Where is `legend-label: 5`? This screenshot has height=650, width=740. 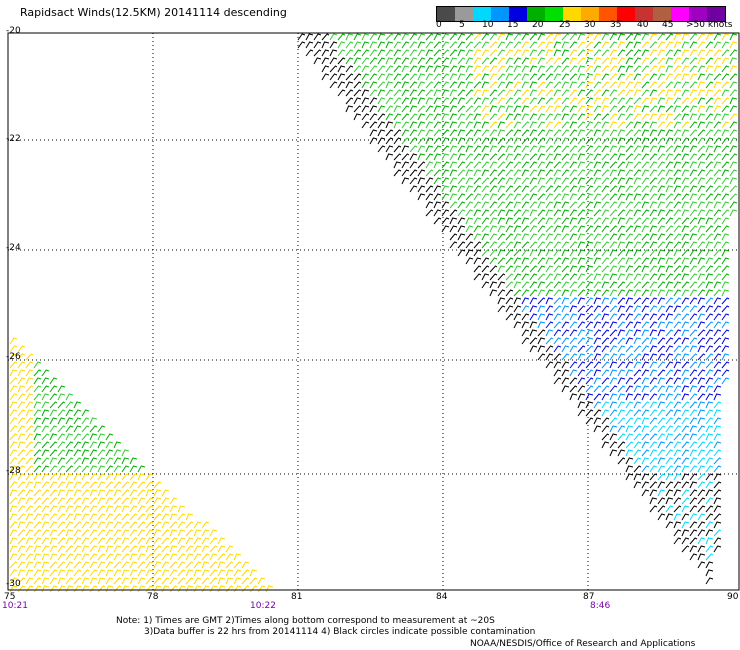
legend-label: 5 is located at coordinates (462, 25).